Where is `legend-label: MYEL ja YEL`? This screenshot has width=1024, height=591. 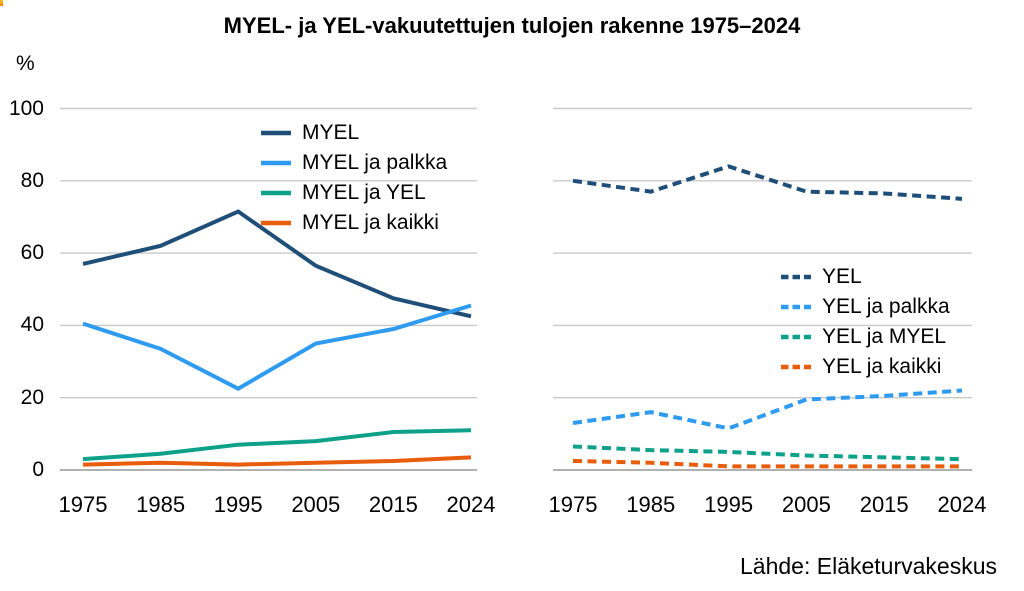
legend-label: MYEL ja YEL is located at coordinates (364, 192).